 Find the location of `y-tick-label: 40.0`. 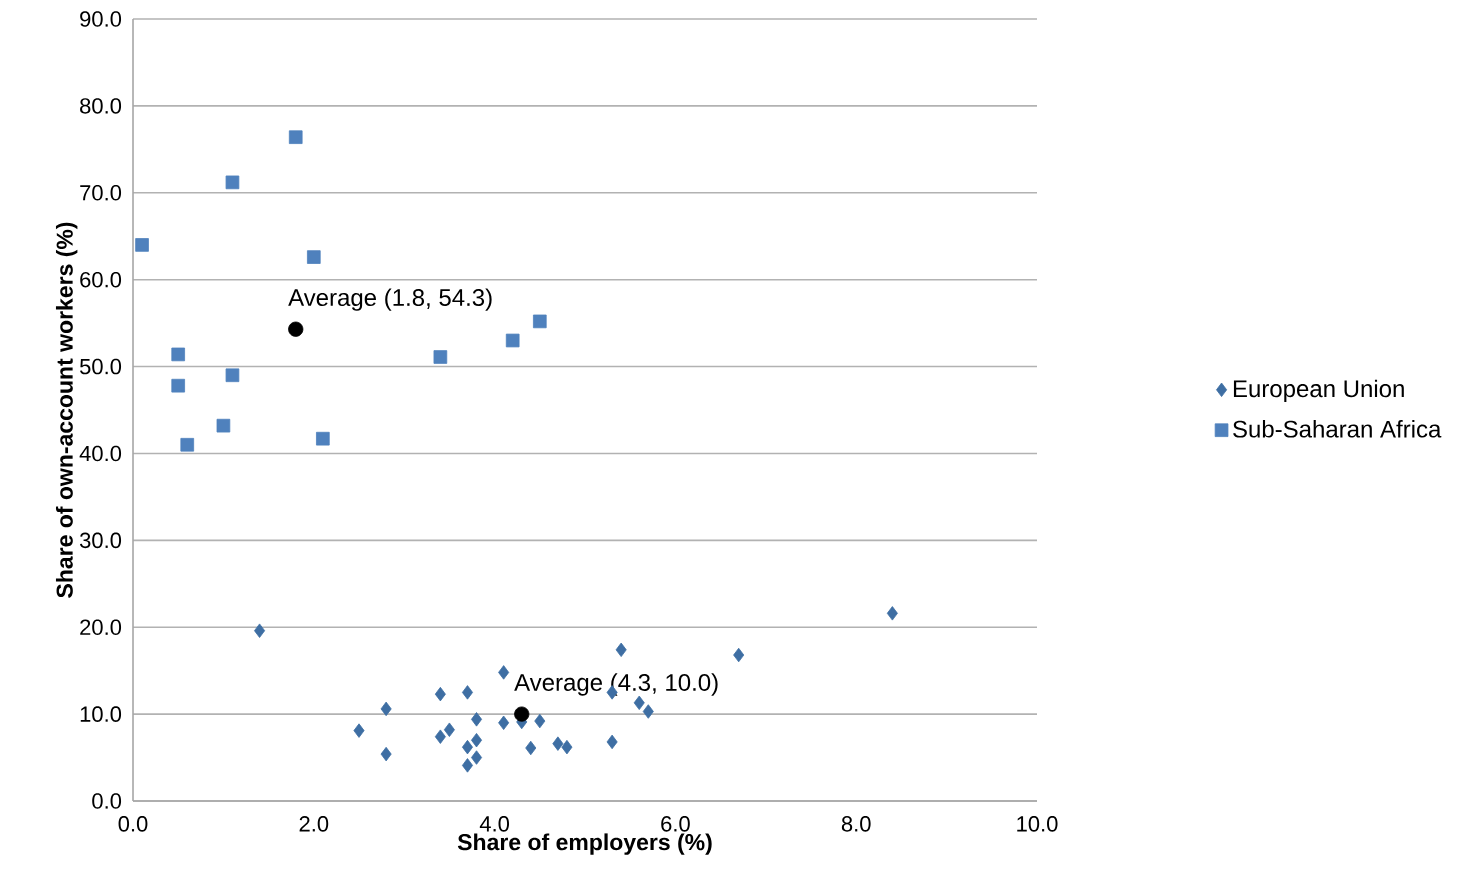

y-tick-label: 40.0 is located at coordinates (100, 453).